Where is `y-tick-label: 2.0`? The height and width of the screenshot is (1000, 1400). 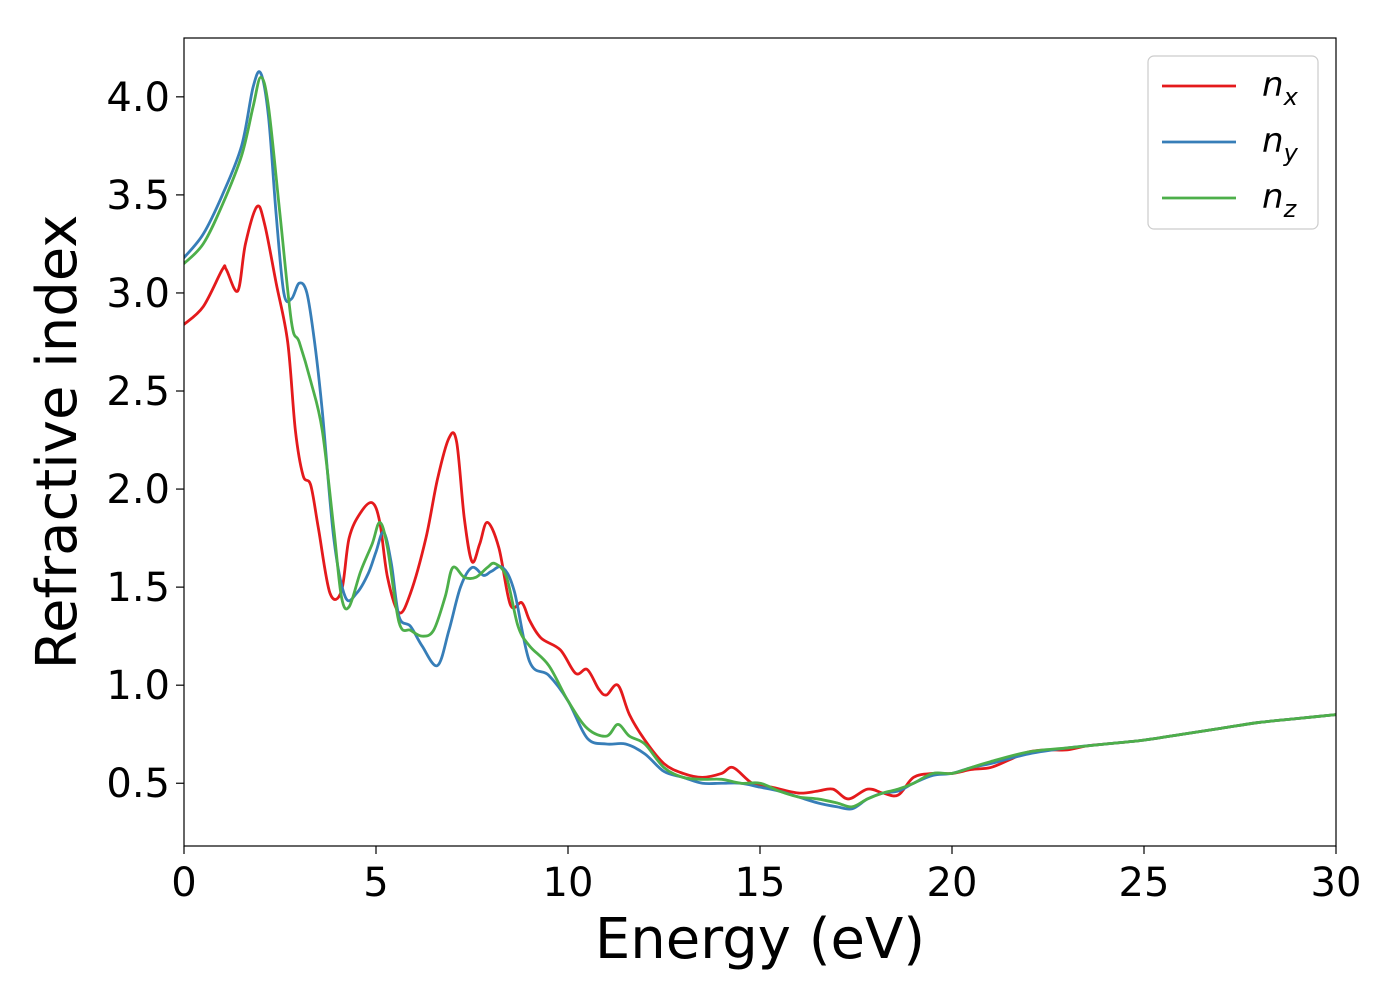
y-tick-label: 2.0 is located at coordinates (138, 490).